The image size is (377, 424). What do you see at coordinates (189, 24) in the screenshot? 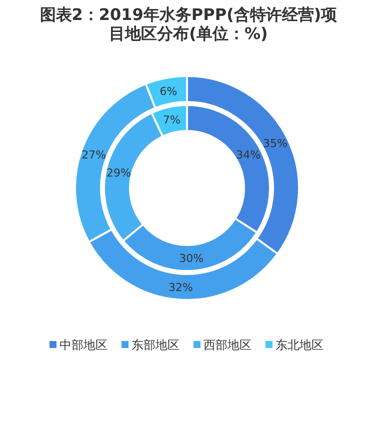
I see `chart-title: 图表2：2019年水务PPP(含特许经营)项目地区分布(单位：%)` at bounding box center [189, 24].